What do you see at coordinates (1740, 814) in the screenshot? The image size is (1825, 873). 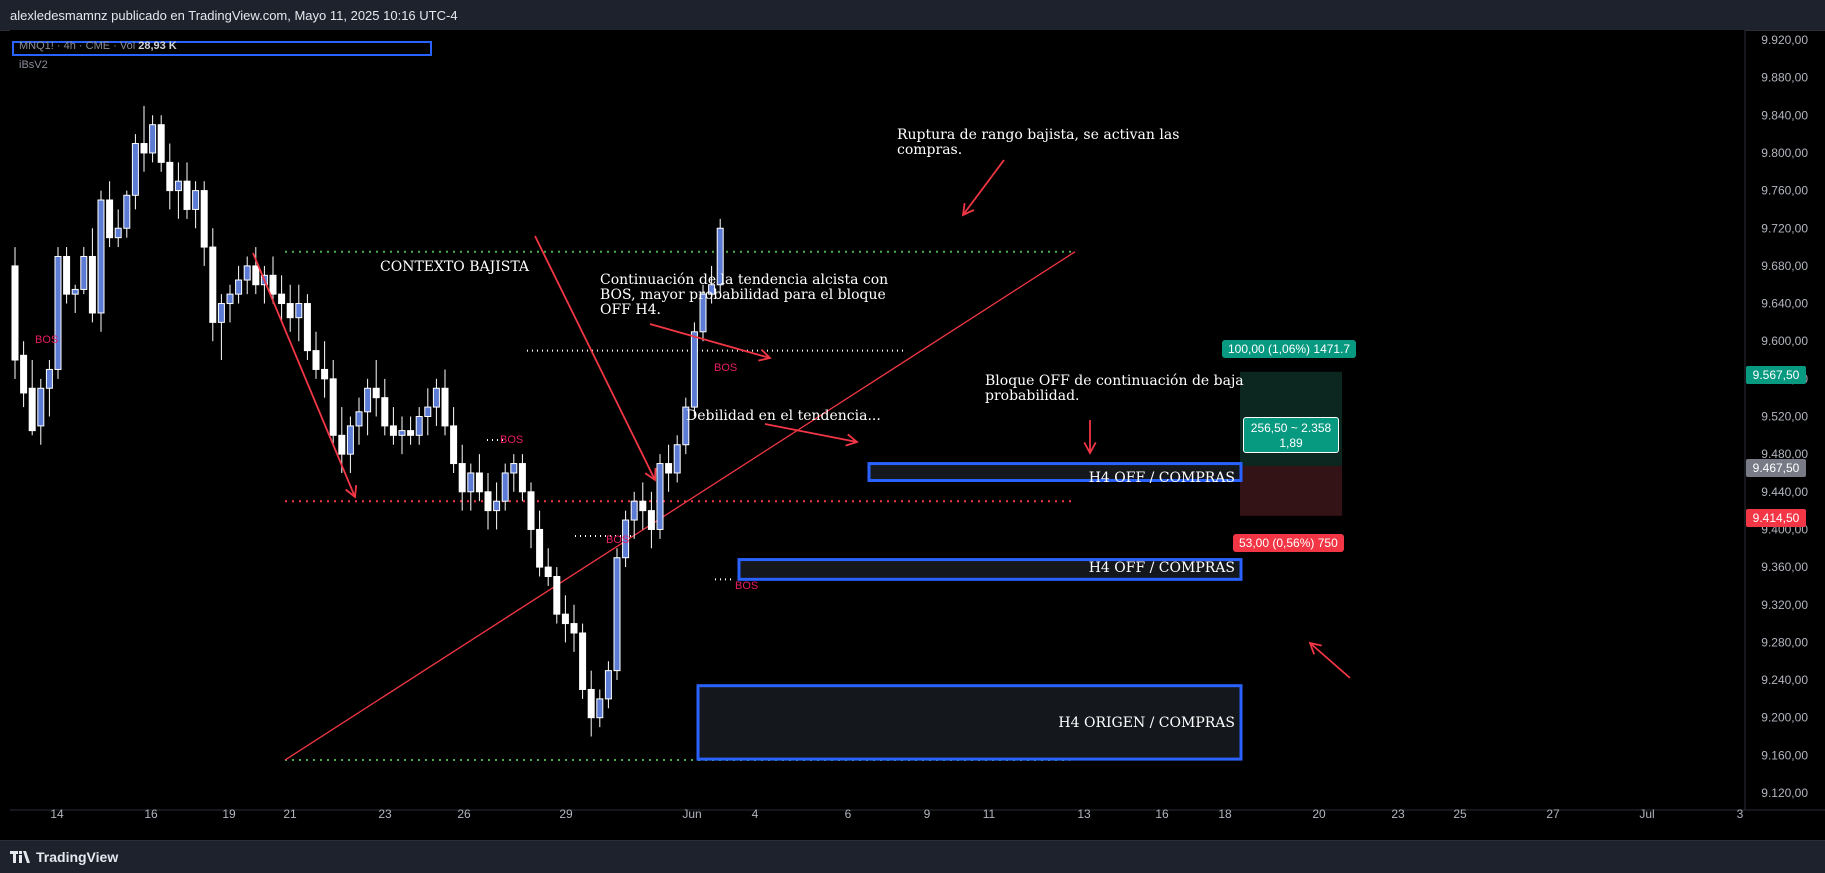 I see `x-tick-label: 3` at bounding box center [1740, 814].